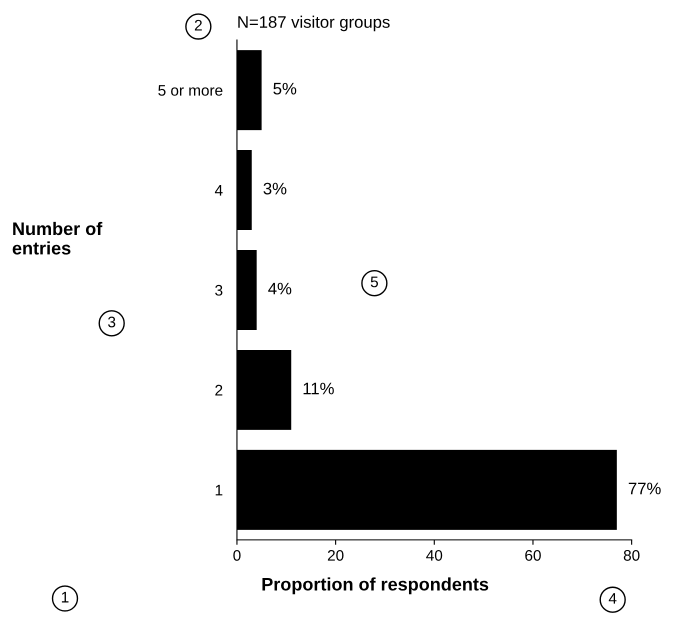 The height and width of the screenshot is (617, 677). I want to click on y-tick-label: 4, so click(218, 190).